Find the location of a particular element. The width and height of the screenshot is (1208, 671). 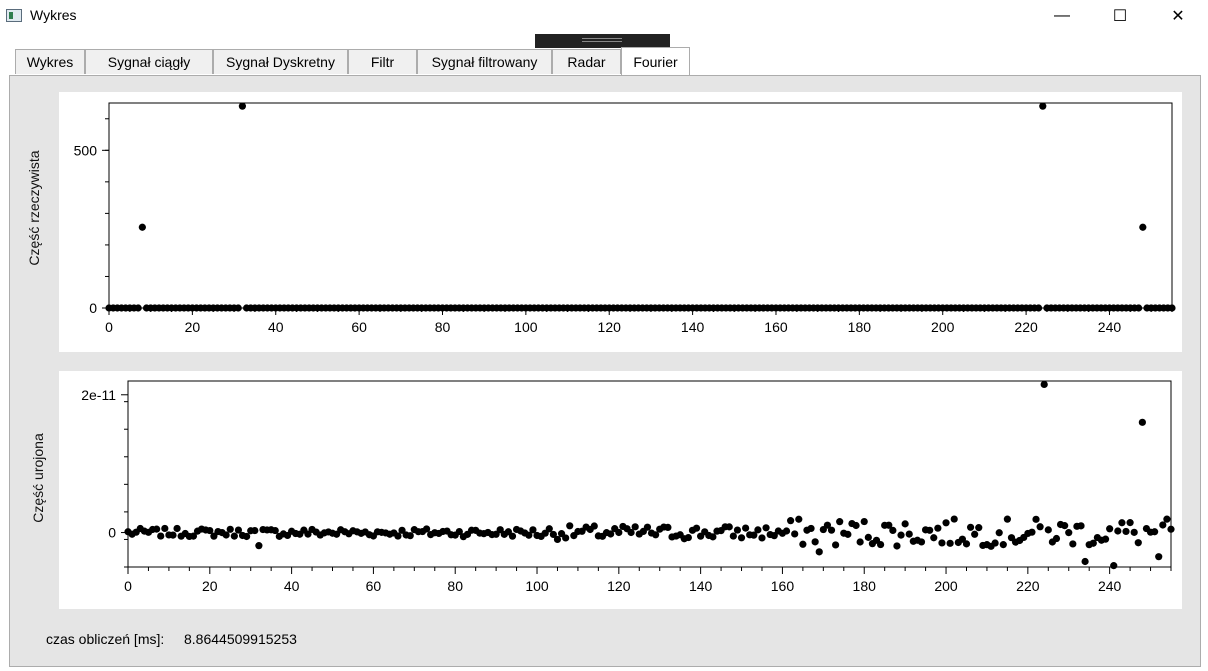

x-tick-label: 80 is located at coordinates (455, 586).